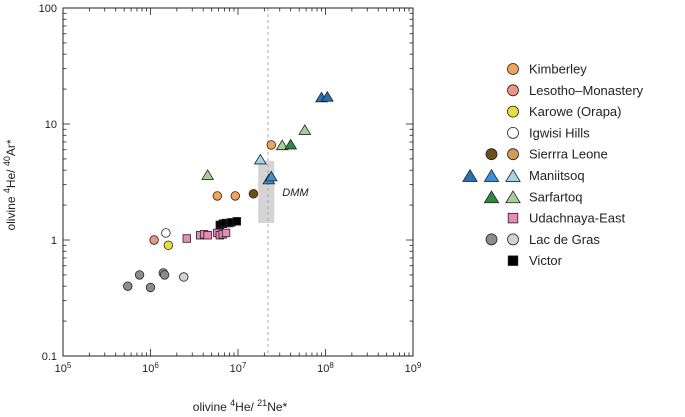  What do you see at coordinates (244, 365) in the screenshot?
I see `x-tick-label-exp: 7` at bounding box center [244, 365].